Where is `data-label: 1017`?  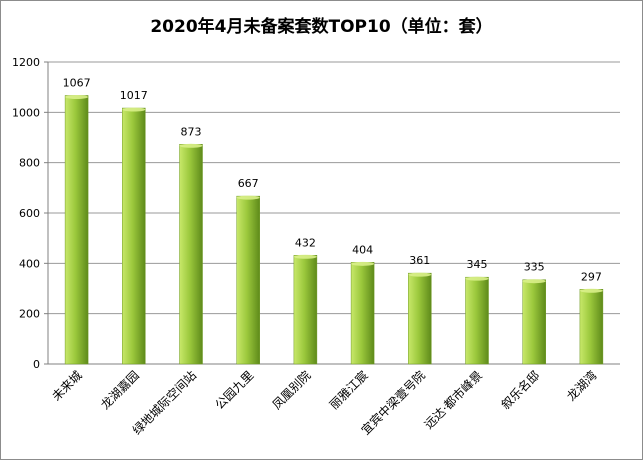 data-label: 1017 is located at coordinates (134, 95).